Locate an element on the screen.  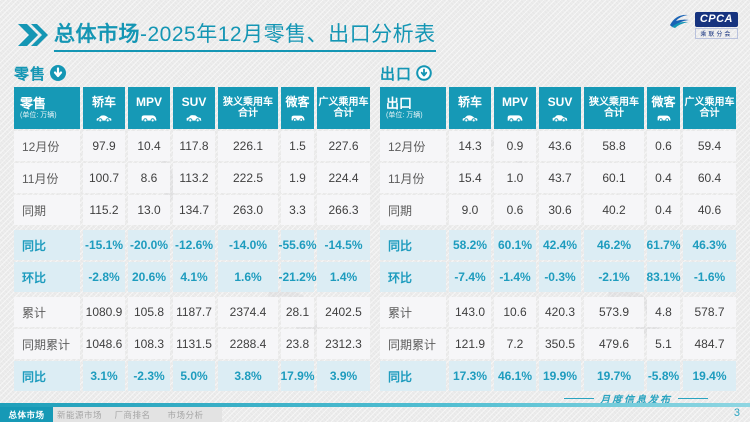
retail-column-header: SUV is located at coordinates (194, 108).